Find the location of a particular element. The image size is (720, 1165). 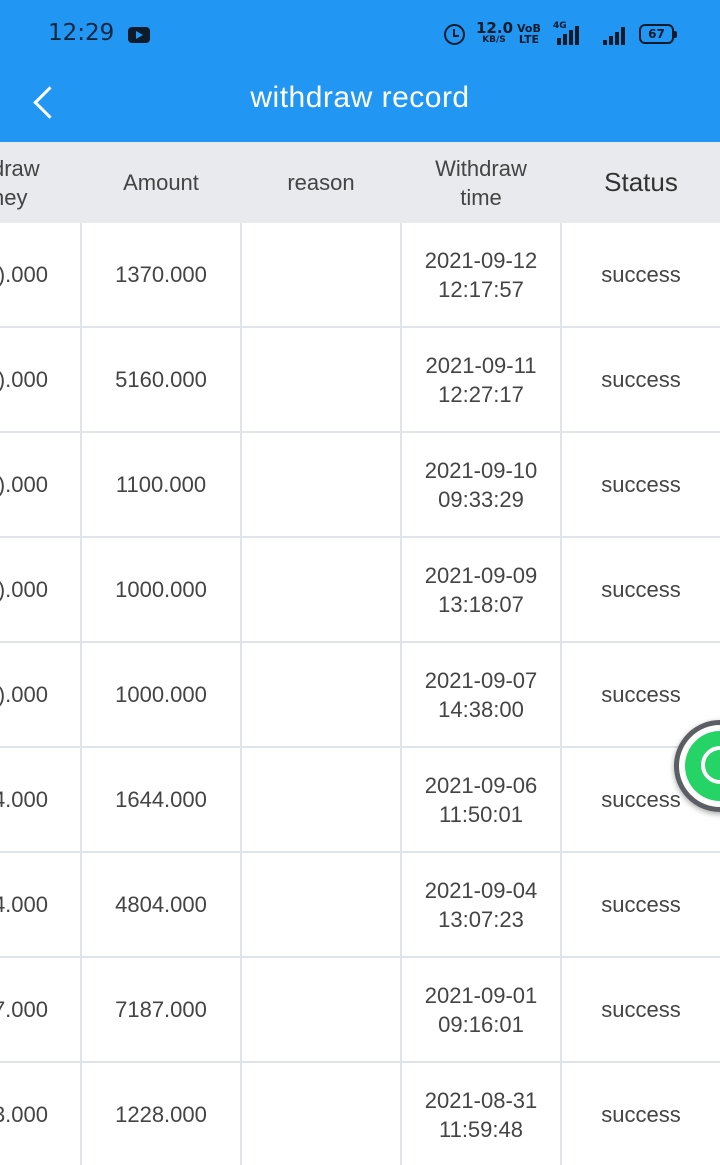

whatsapp-badge is located at coordinates (702, 766).